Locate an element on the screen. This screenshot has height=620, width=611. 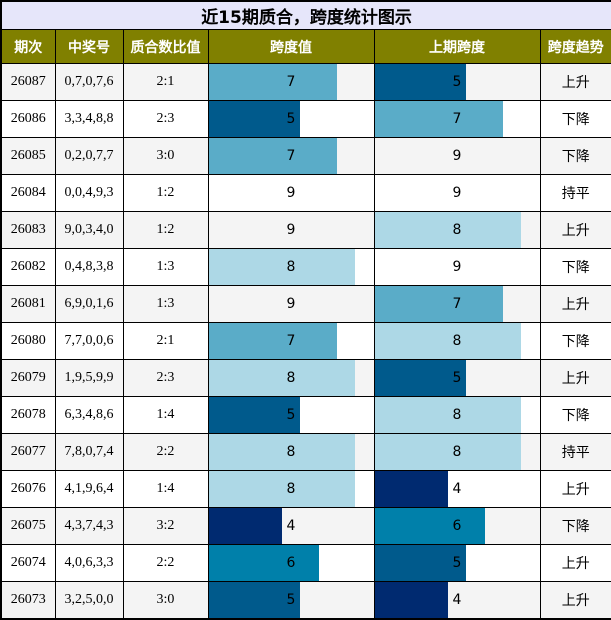
table-row: 26079 1,9,5,9,9 2:3 8 5 上升 is located at coordinates (305, 378).